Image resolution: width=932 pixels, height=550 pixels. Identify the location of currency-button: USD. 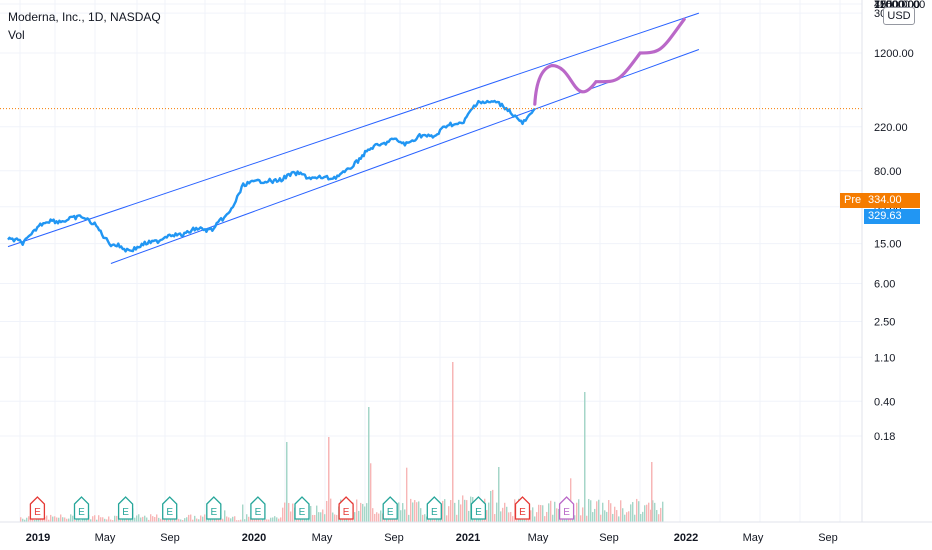
(899, 16).